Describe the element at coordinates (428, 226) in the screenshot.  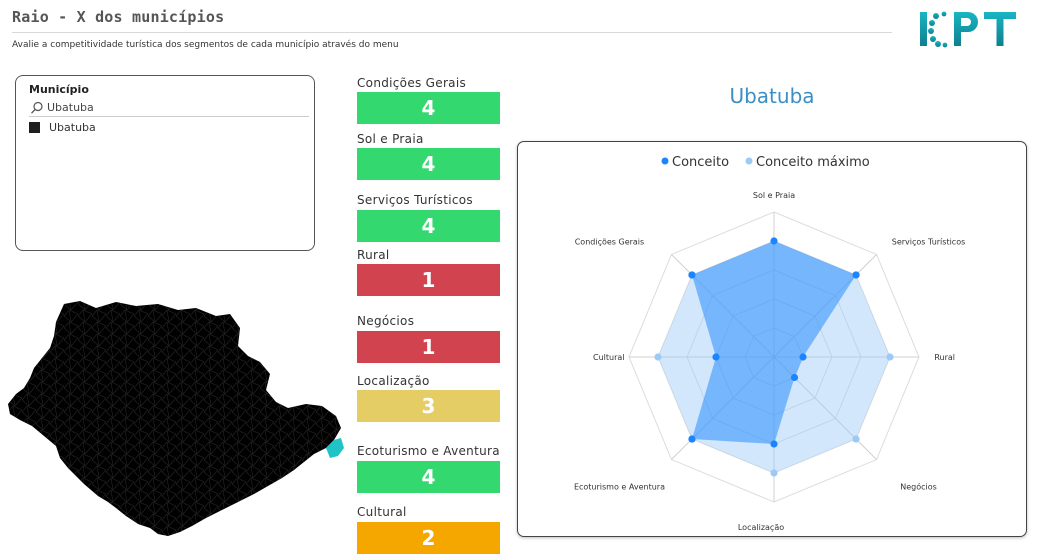
I see `card-value-servicos-turisticos: 4` at that location.